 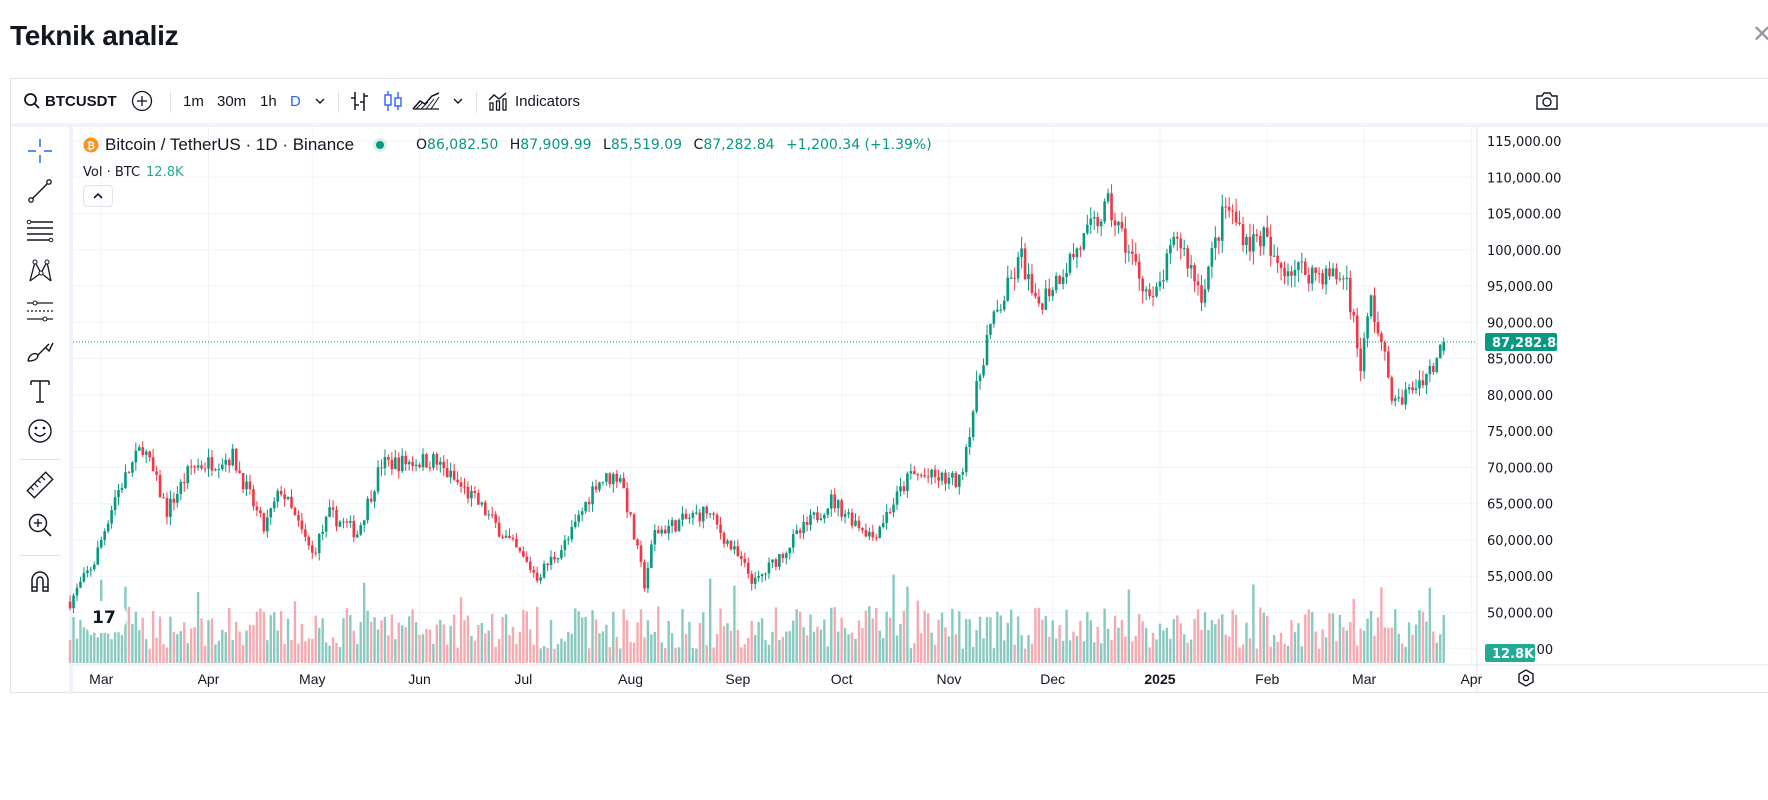 I want to click on interval-30m: 30m, so click(x=232, y=101).